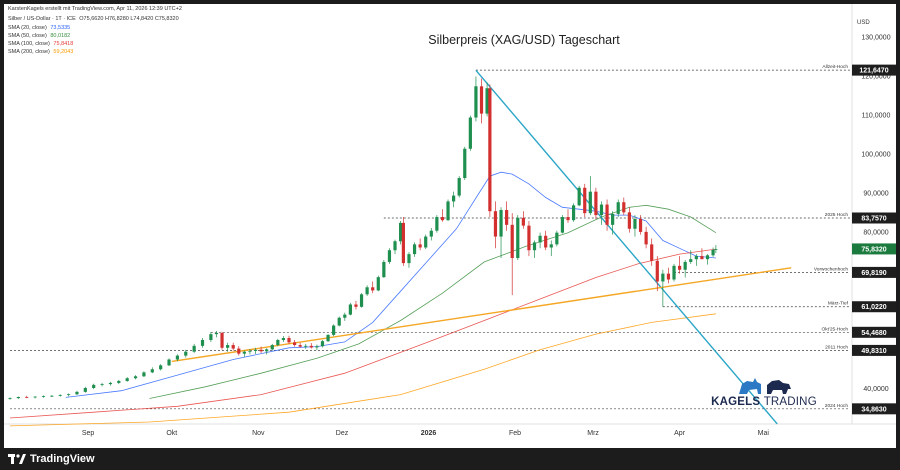  I want to click on current-price-tag, so click(874, 249).